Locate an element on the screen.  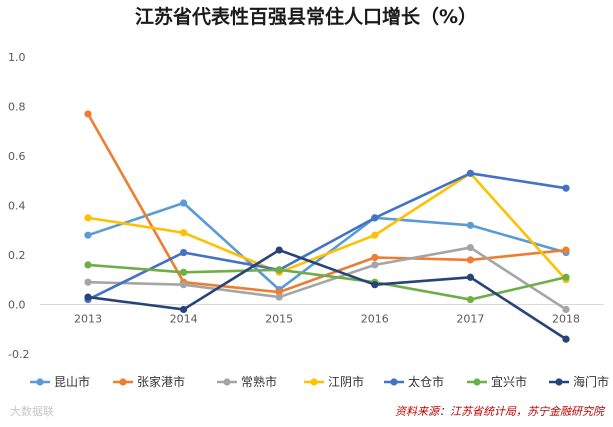
source-note: 资料来源：江苏省统计局，苏宁金融研究院 is located at coordinates (500, 411).